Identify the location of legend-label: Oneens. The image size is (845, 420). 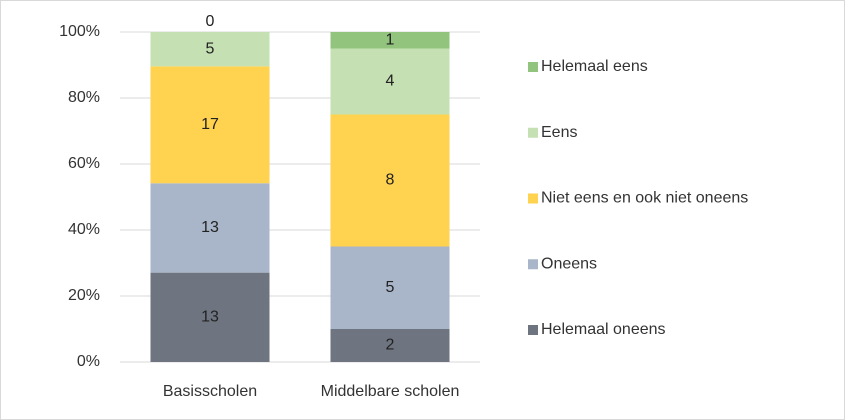
(569, 263).